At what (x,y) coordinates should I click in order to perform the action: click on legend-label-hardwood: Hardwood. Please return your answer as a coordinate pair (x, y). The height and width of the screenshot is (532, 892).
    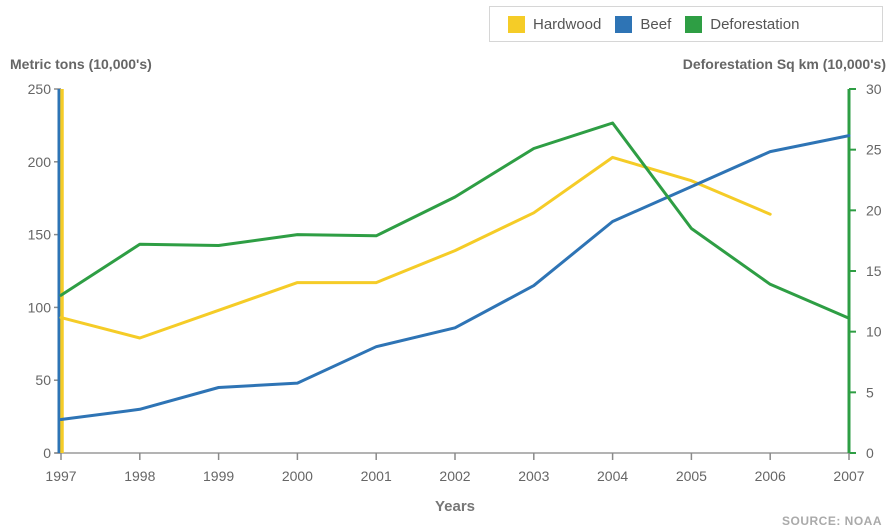
    Looking at the image, I should click on (567, 24).